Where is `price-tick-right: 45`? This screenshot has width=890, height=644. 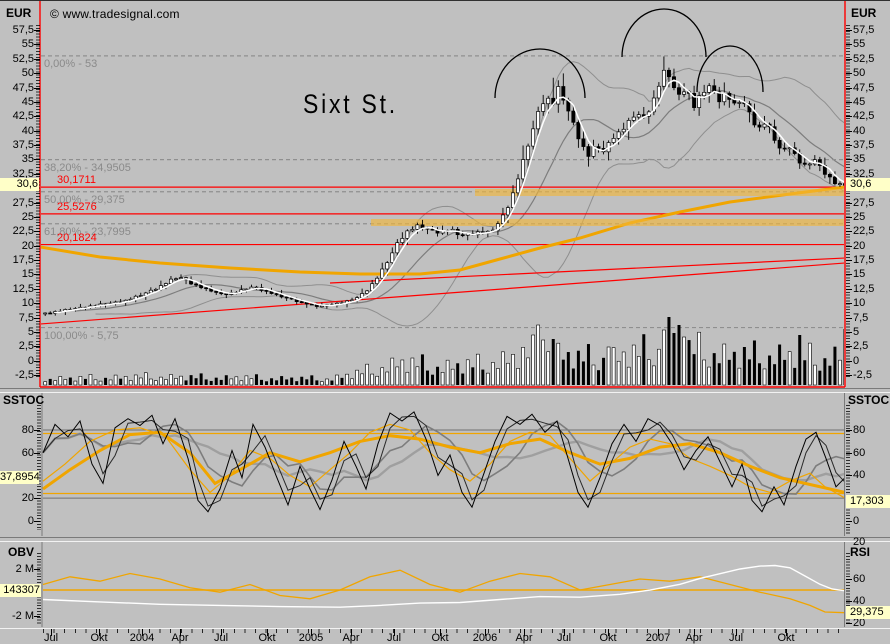 price-tick-right: 45 is located at coordinates (859, 101).